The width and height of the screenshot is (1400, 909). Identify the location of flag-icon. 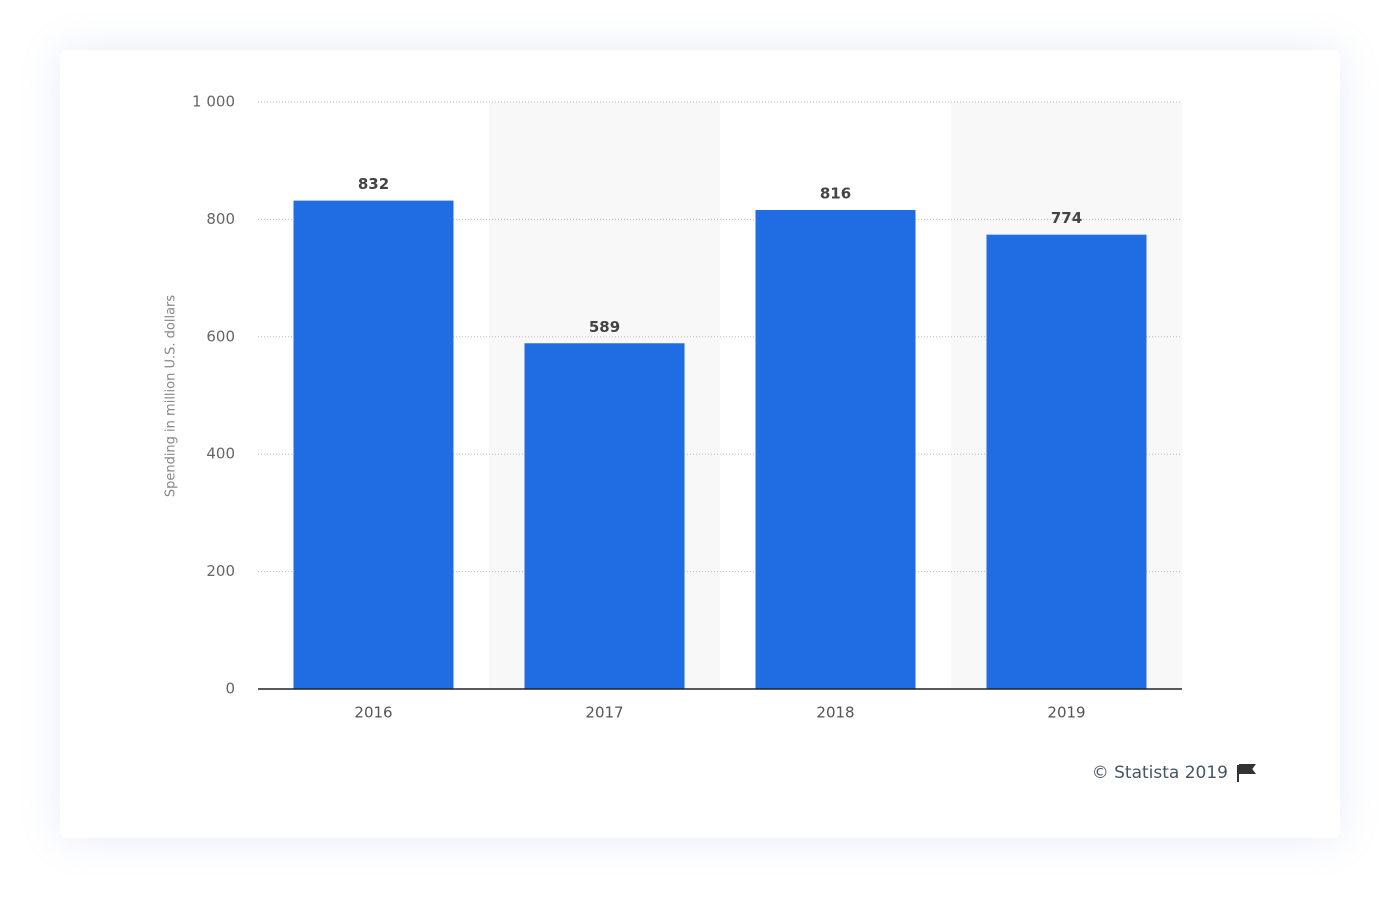
(1246, 773).